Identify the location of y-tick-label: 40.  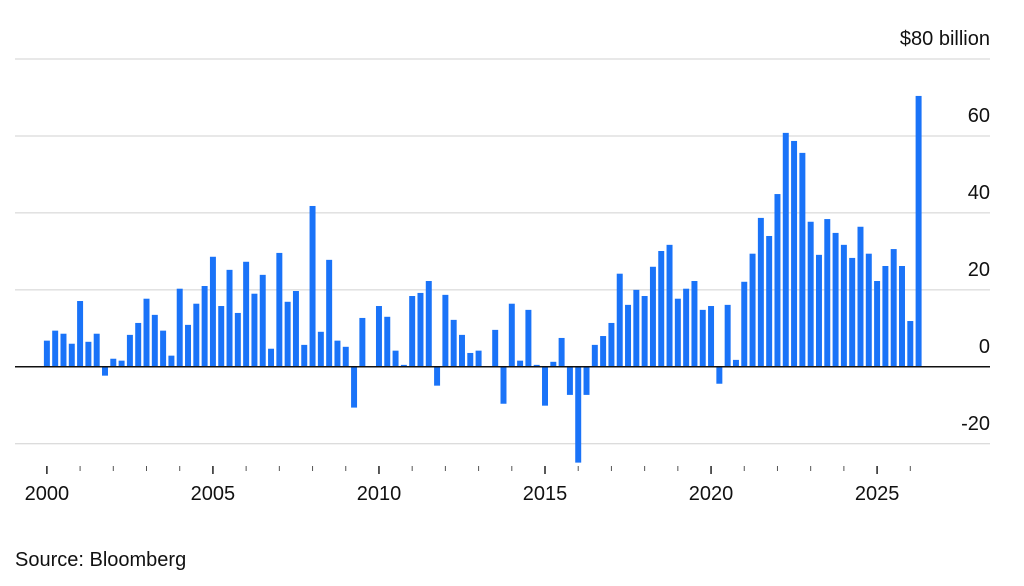
(979, 193).